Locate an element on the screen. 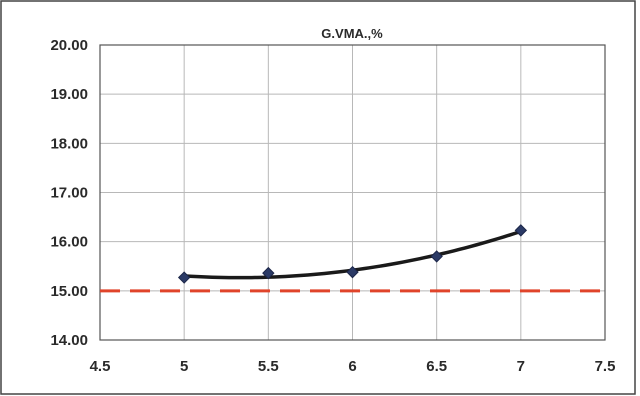 The width and height of the screenshot is (640, 396). y-tick-labels: 14.00 15.00 16.00 17.00 18.00 19.00 20.00 is located at coordinates (69, 193).